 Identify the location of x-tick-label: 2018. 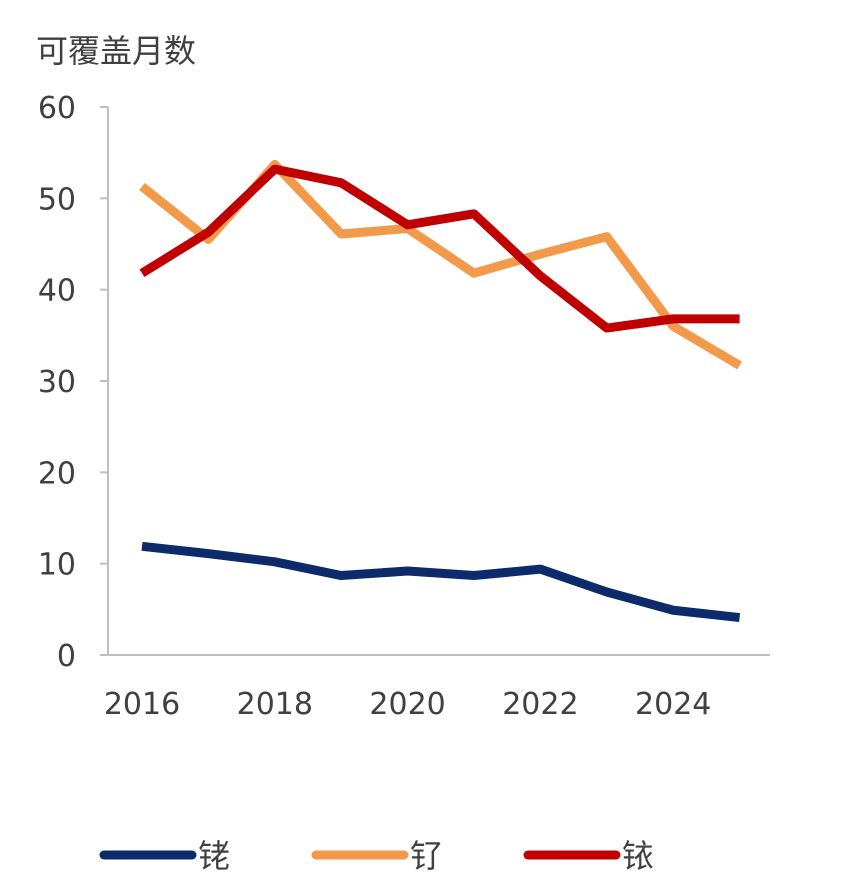
(275, 704).